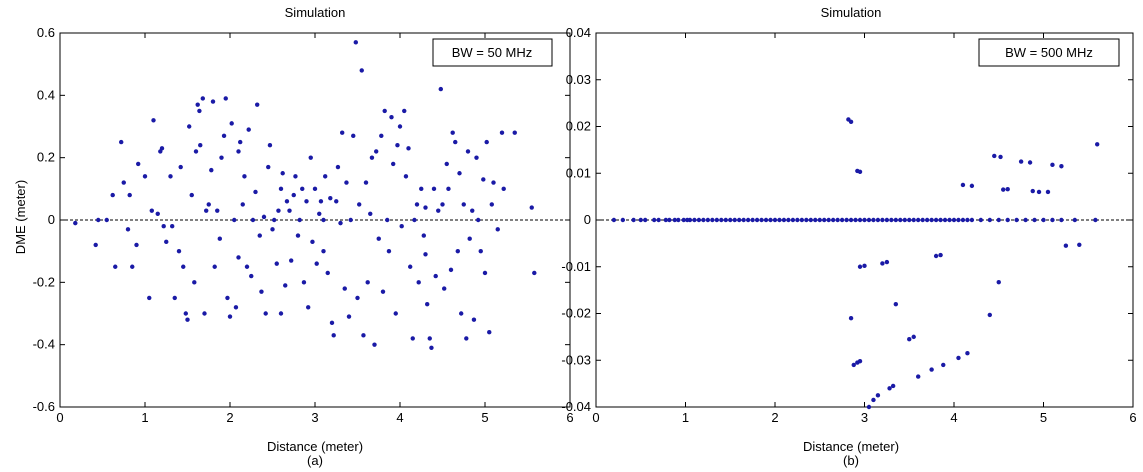 The height and width of the screenshot is (472, 1143). I want to click on x-tick-label: 5, so click(1043, 417).